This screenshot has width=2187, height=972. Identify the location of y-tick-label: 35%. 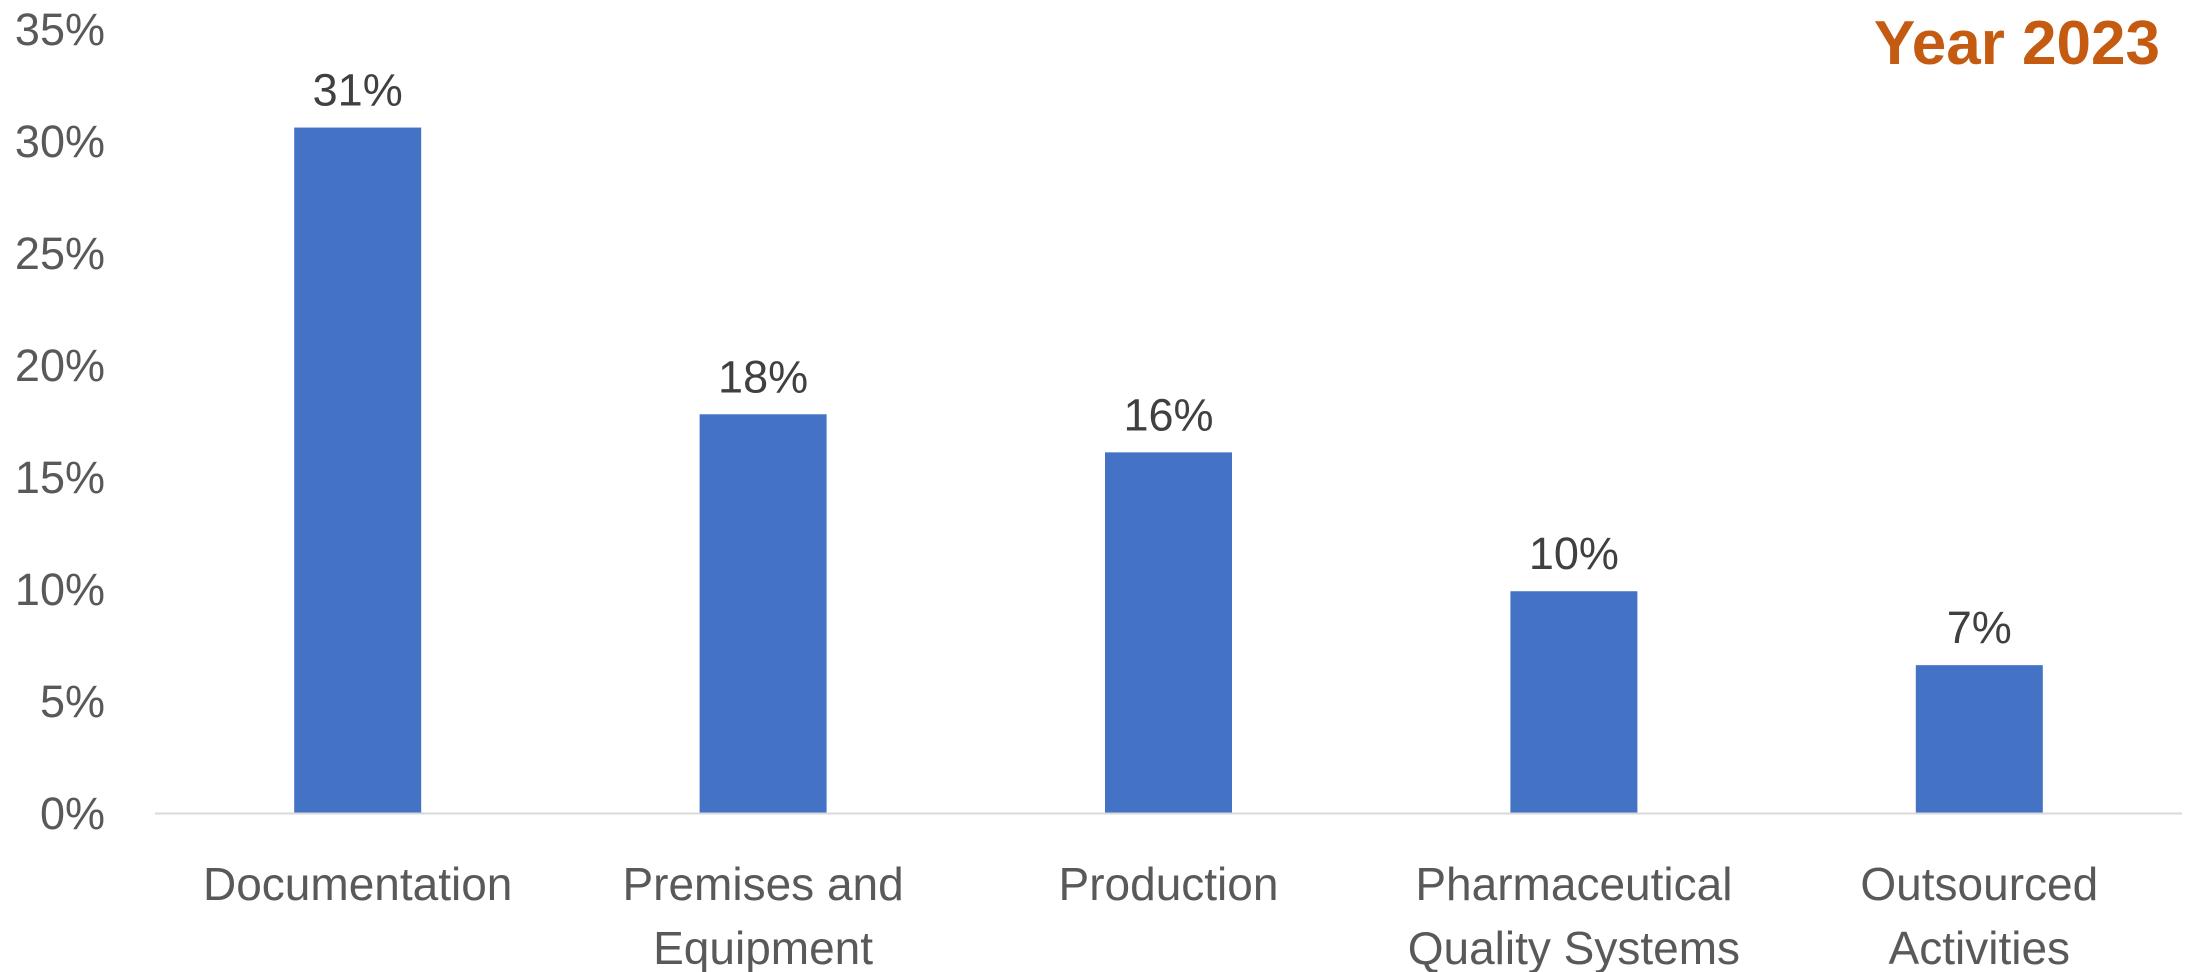
(60, 29).